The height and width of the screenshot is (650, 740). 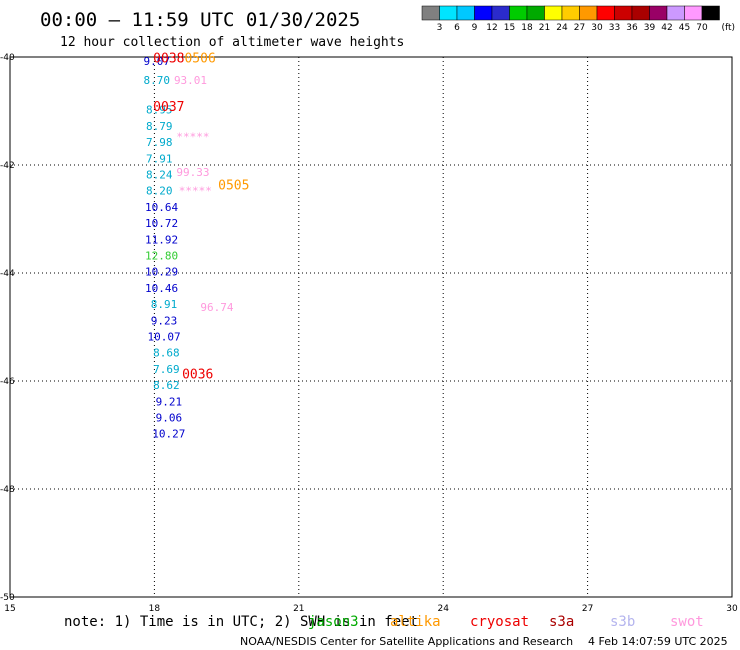 I want to click on pass-number-label: 0037, so click(x=168, y=107).